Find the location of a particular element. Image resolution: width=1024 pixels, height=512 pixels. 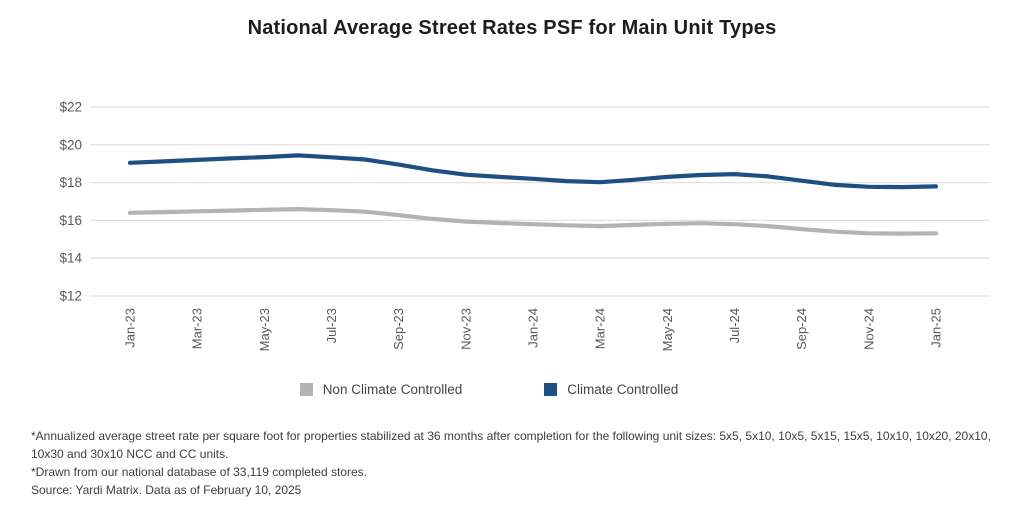

legend-label: Non Climate Controlled is located at coordinates (392, 389).